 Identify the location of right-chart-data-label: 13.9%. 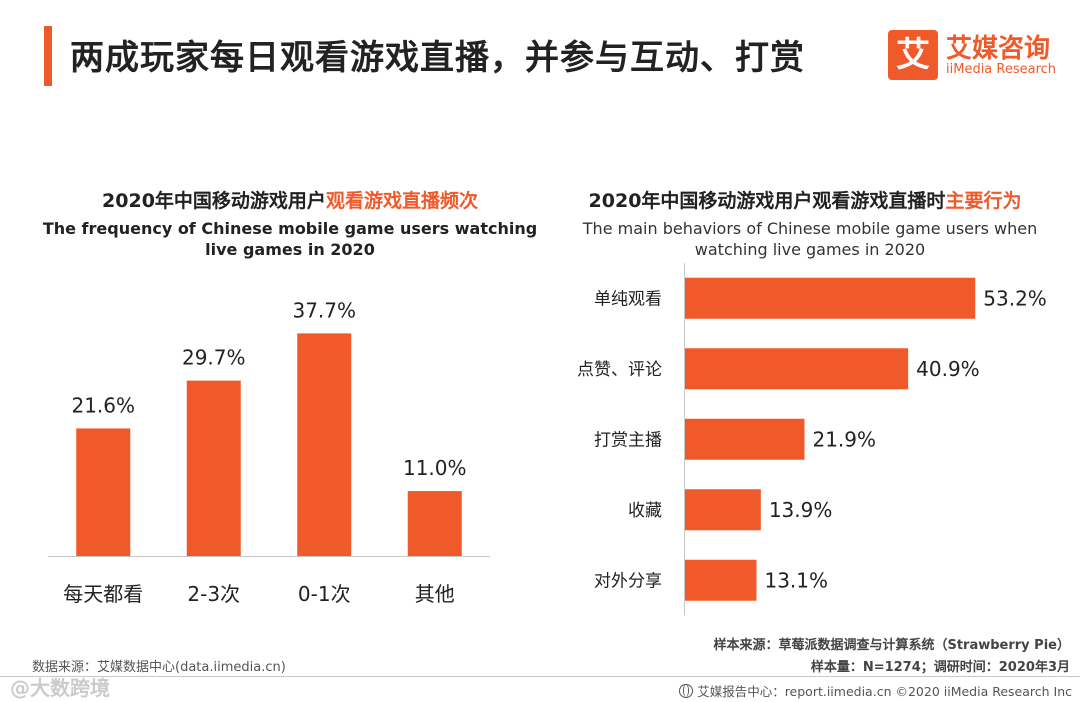
(801, 510).